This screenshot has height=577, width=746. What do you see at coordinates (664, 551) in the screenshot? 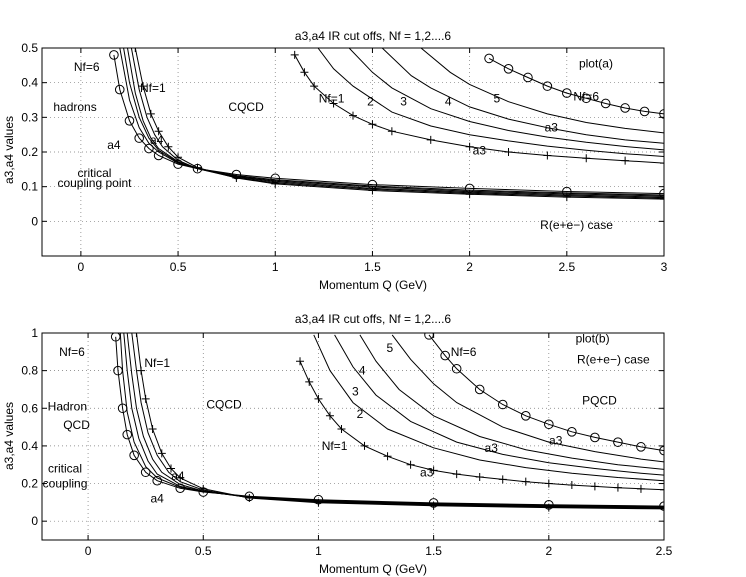
I see `plot-b-xtick-label-5: 2.5` at bounding box center [664, 551].